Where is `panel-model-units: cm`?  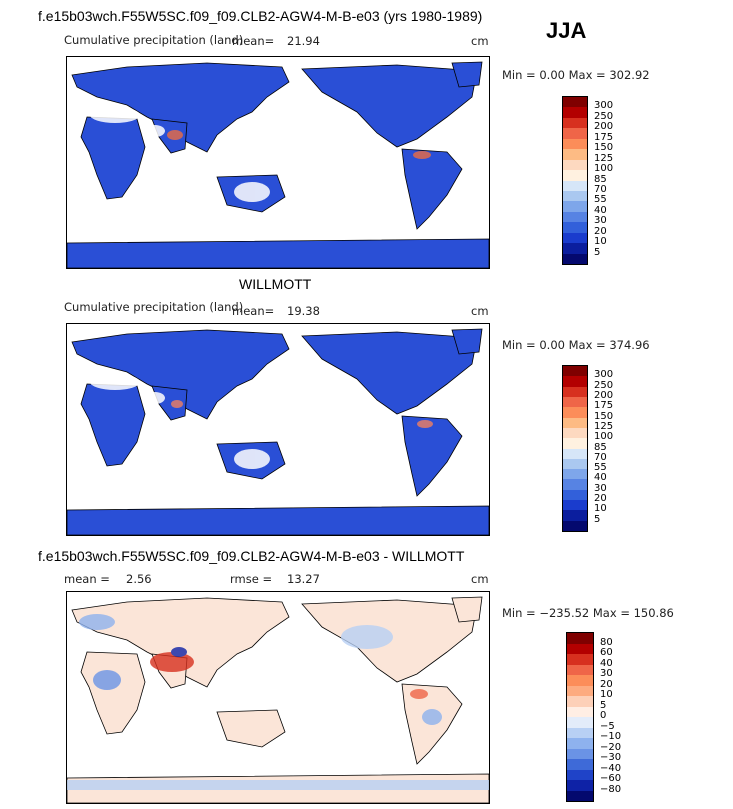
panel-model-units: cm is located at coordinates (480, 41).